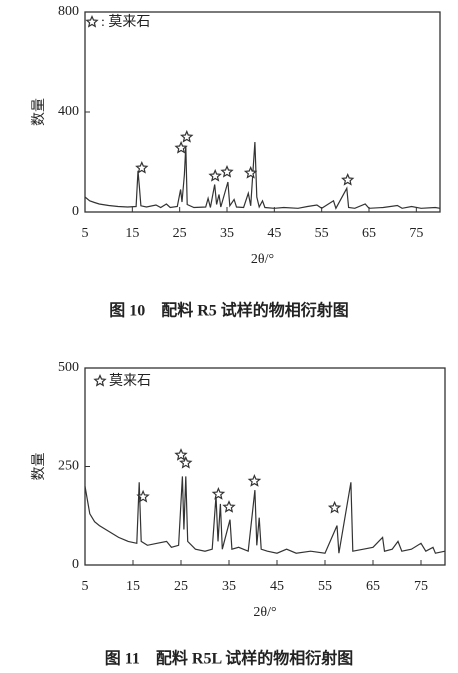 This screenshot has height=673, width=458. Describe the element at coordinates (68, 466) in the screenshot. I see `y-tick-label: 250` at that location.